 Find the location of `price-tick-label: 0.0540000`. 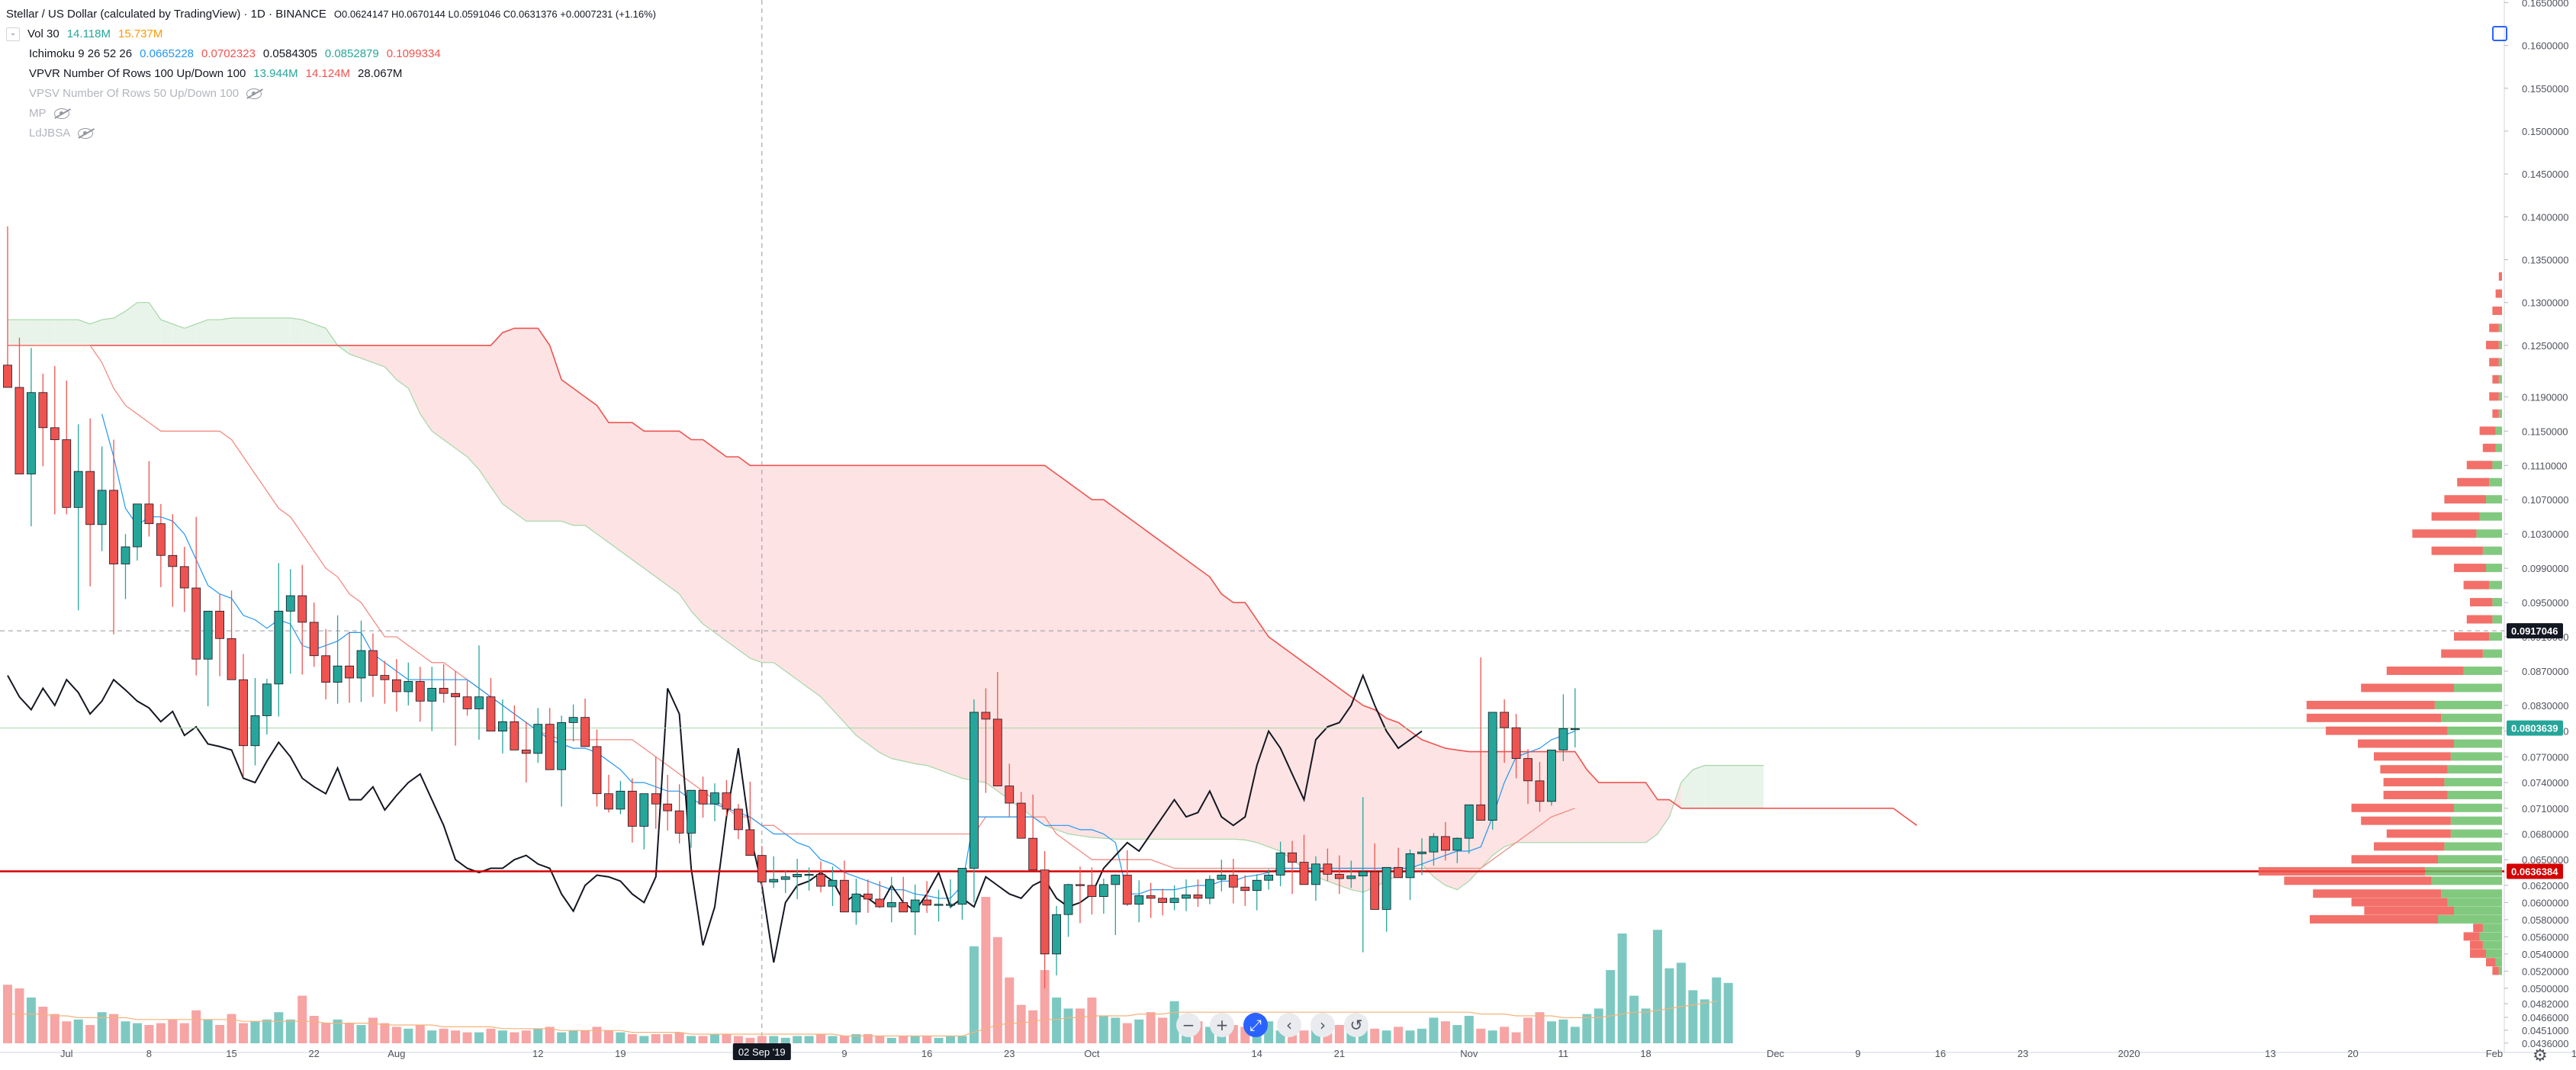

price-tick-label: 0.0540000 is located at coordinates (2545, 954).